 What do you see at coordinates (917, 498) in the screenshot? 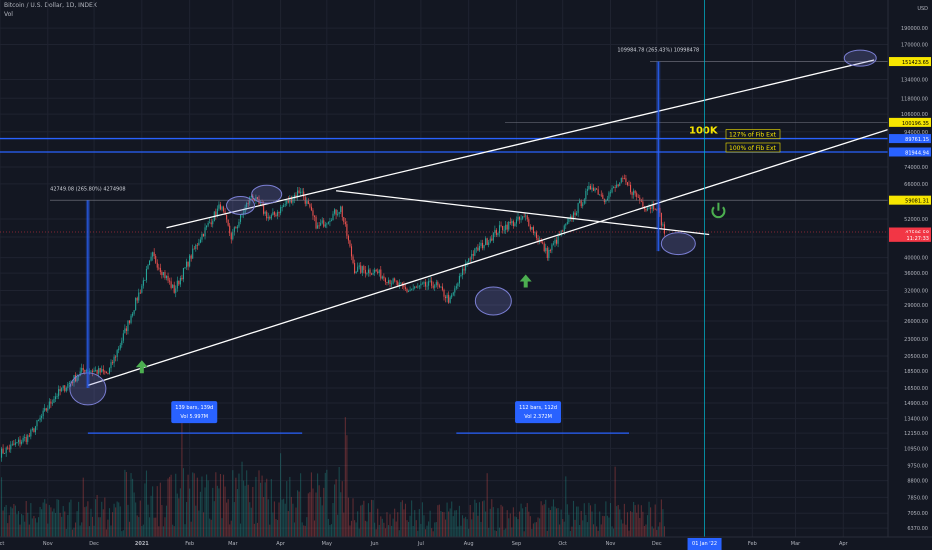
I see `price-tick: 7850.00` at bounding box center [917, 498].